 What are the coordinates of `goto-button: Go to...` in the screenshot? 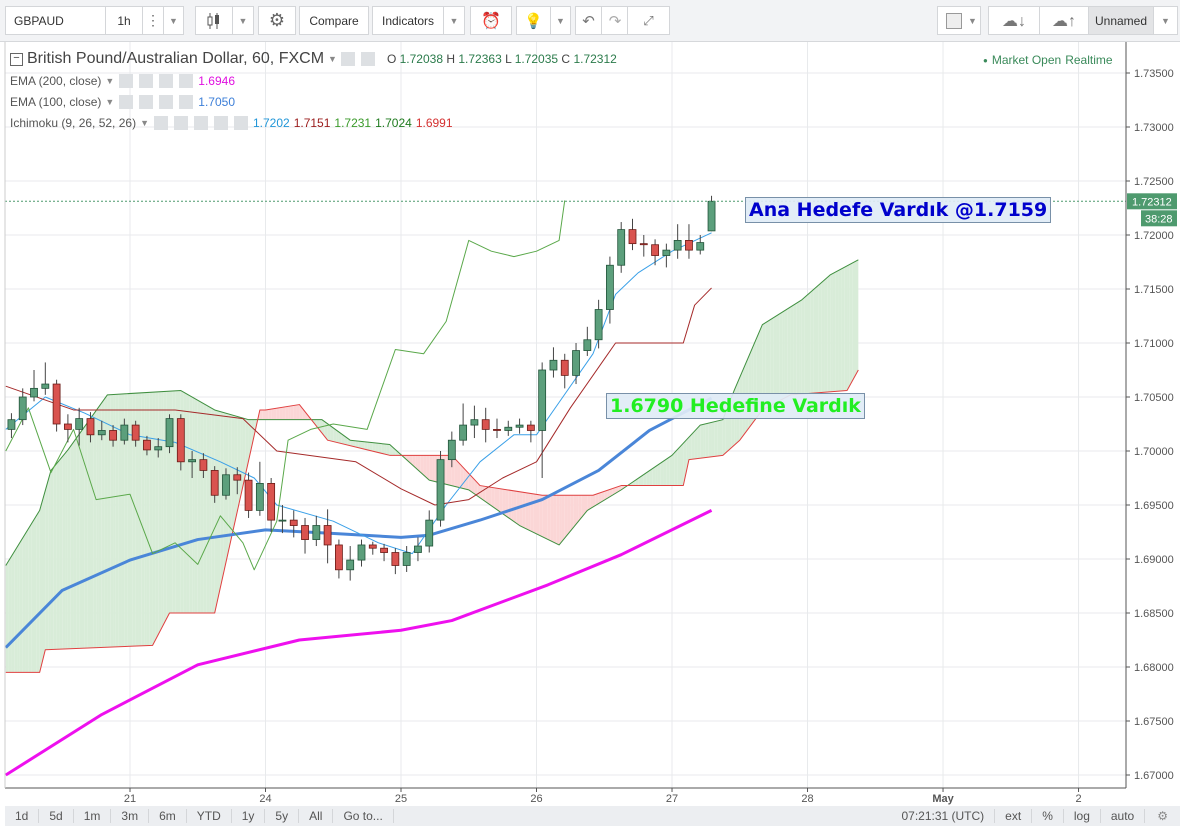 It's located at (363, 816).